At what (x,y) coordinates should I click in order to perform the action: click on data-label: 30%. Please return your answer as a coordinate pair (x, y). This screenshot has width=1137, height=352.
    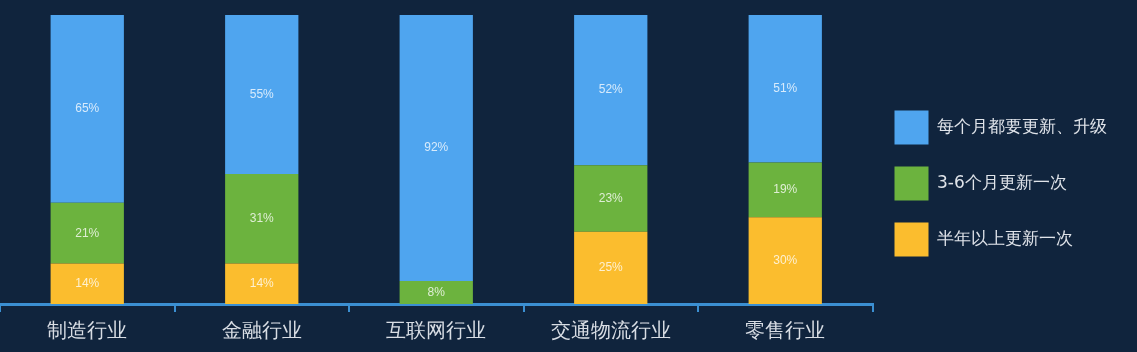
    Looking at the image, I should click on (785, 259).